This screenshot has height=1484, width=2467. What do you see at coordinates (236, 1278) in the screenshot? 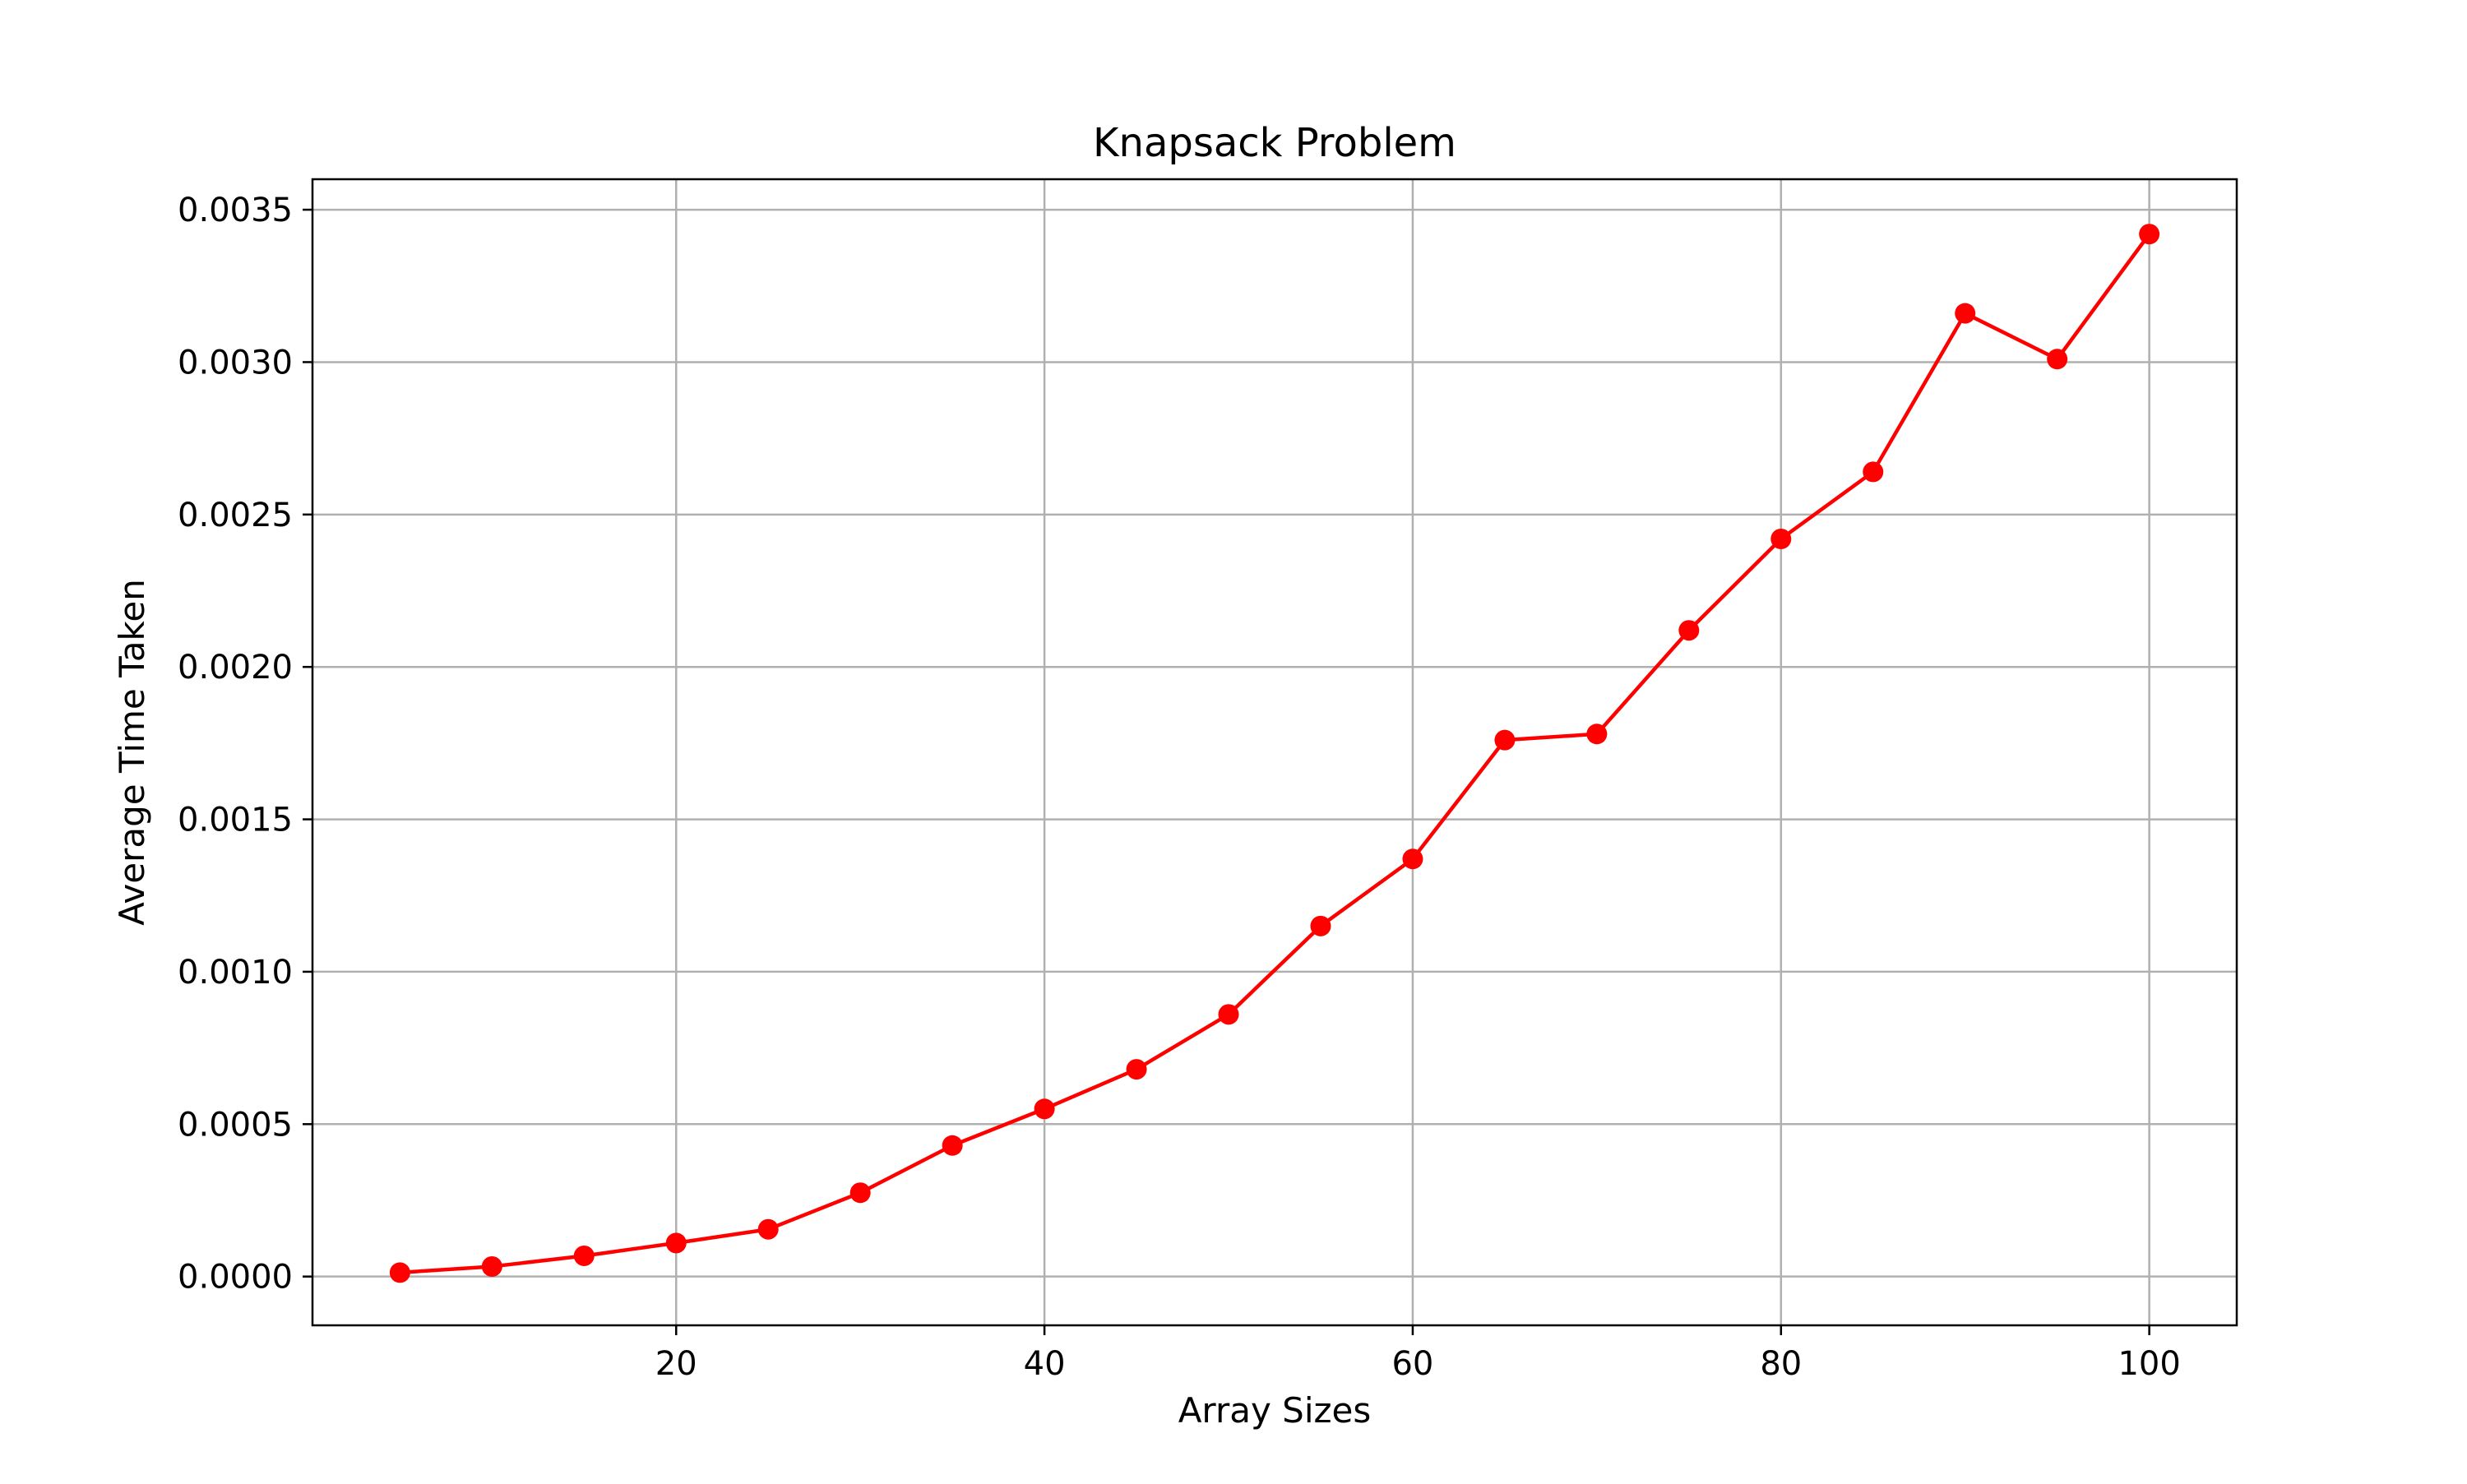
I see `y-tick-label: 0.0000` at bounding box center [236, 1278].